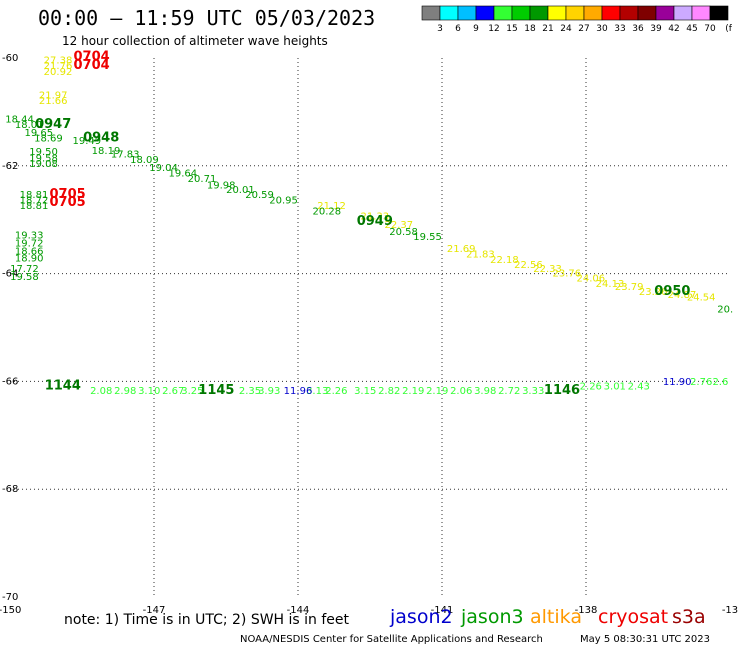 The height and width of the screenshot is (650, 740). What do you see at coordinates (689, 617) in the screenshot?
I see `legend-s3a: s3a` at bounding box center [689, 617].